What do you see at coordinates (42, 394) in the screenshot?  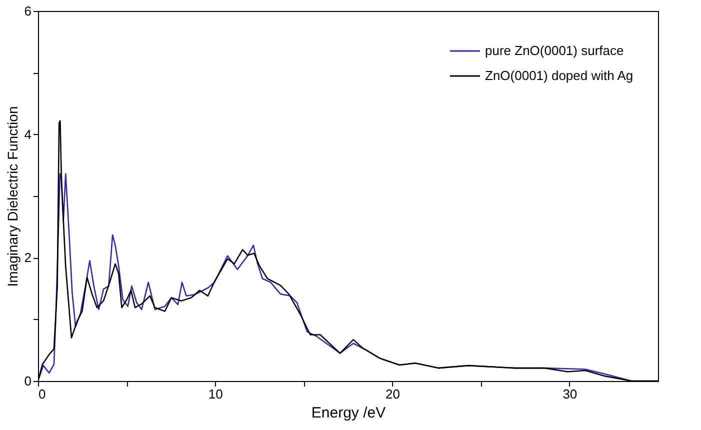 I see `x-tick-label: 0` at bounding box center [42, 394].